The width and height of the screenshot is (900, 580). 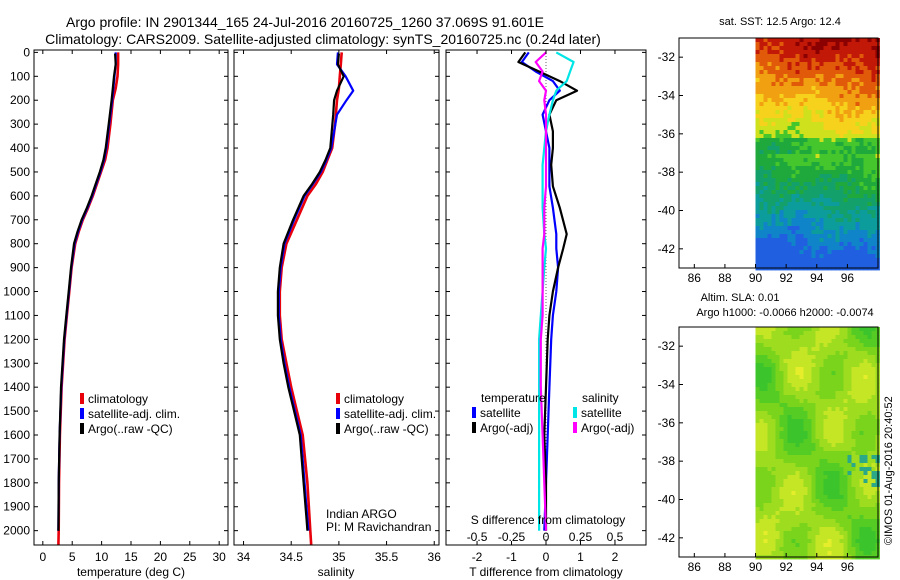 I want to click on legend-label: climatology, so click(x=374, y=399).